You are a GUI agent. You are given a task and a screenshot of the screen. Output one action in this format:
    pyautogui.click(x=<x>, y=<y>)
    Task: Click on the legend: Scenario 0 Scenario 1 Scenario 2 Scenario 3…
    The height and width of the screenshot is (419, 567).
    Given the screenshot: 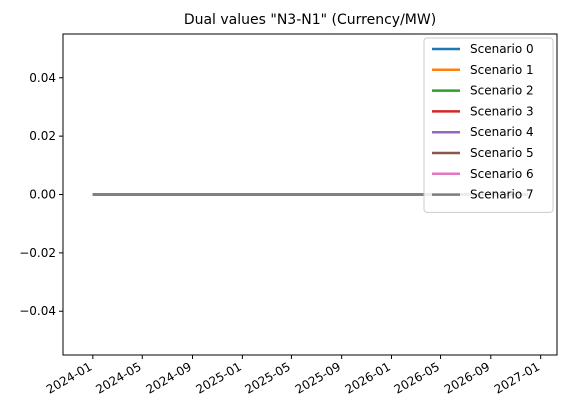 What is the action you would take?
    pyautogui.click(x=488, y=125)
    